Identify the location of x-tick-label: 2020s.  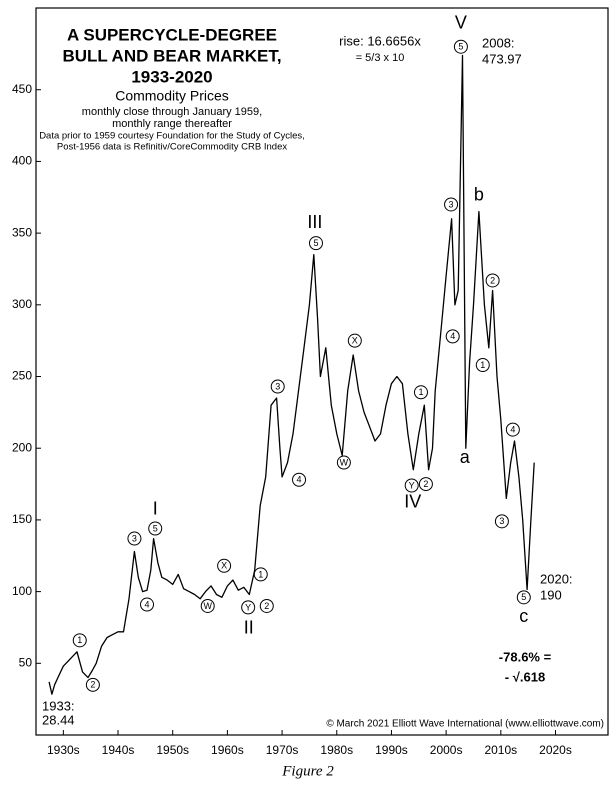
(555, 750).